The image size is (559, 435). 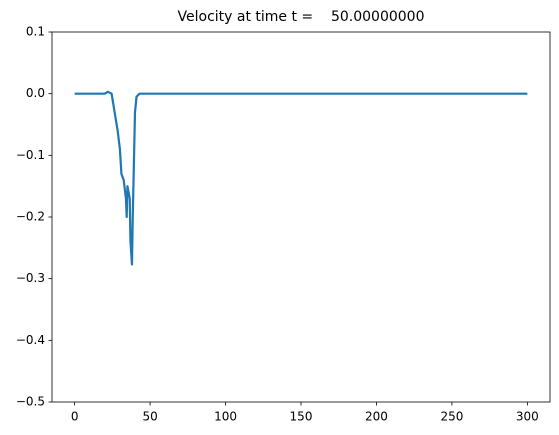 What do you see at coordinates (527, 417) in the screenshot?
I see `x-tick-label: 300` at bounding box center [527, 417].